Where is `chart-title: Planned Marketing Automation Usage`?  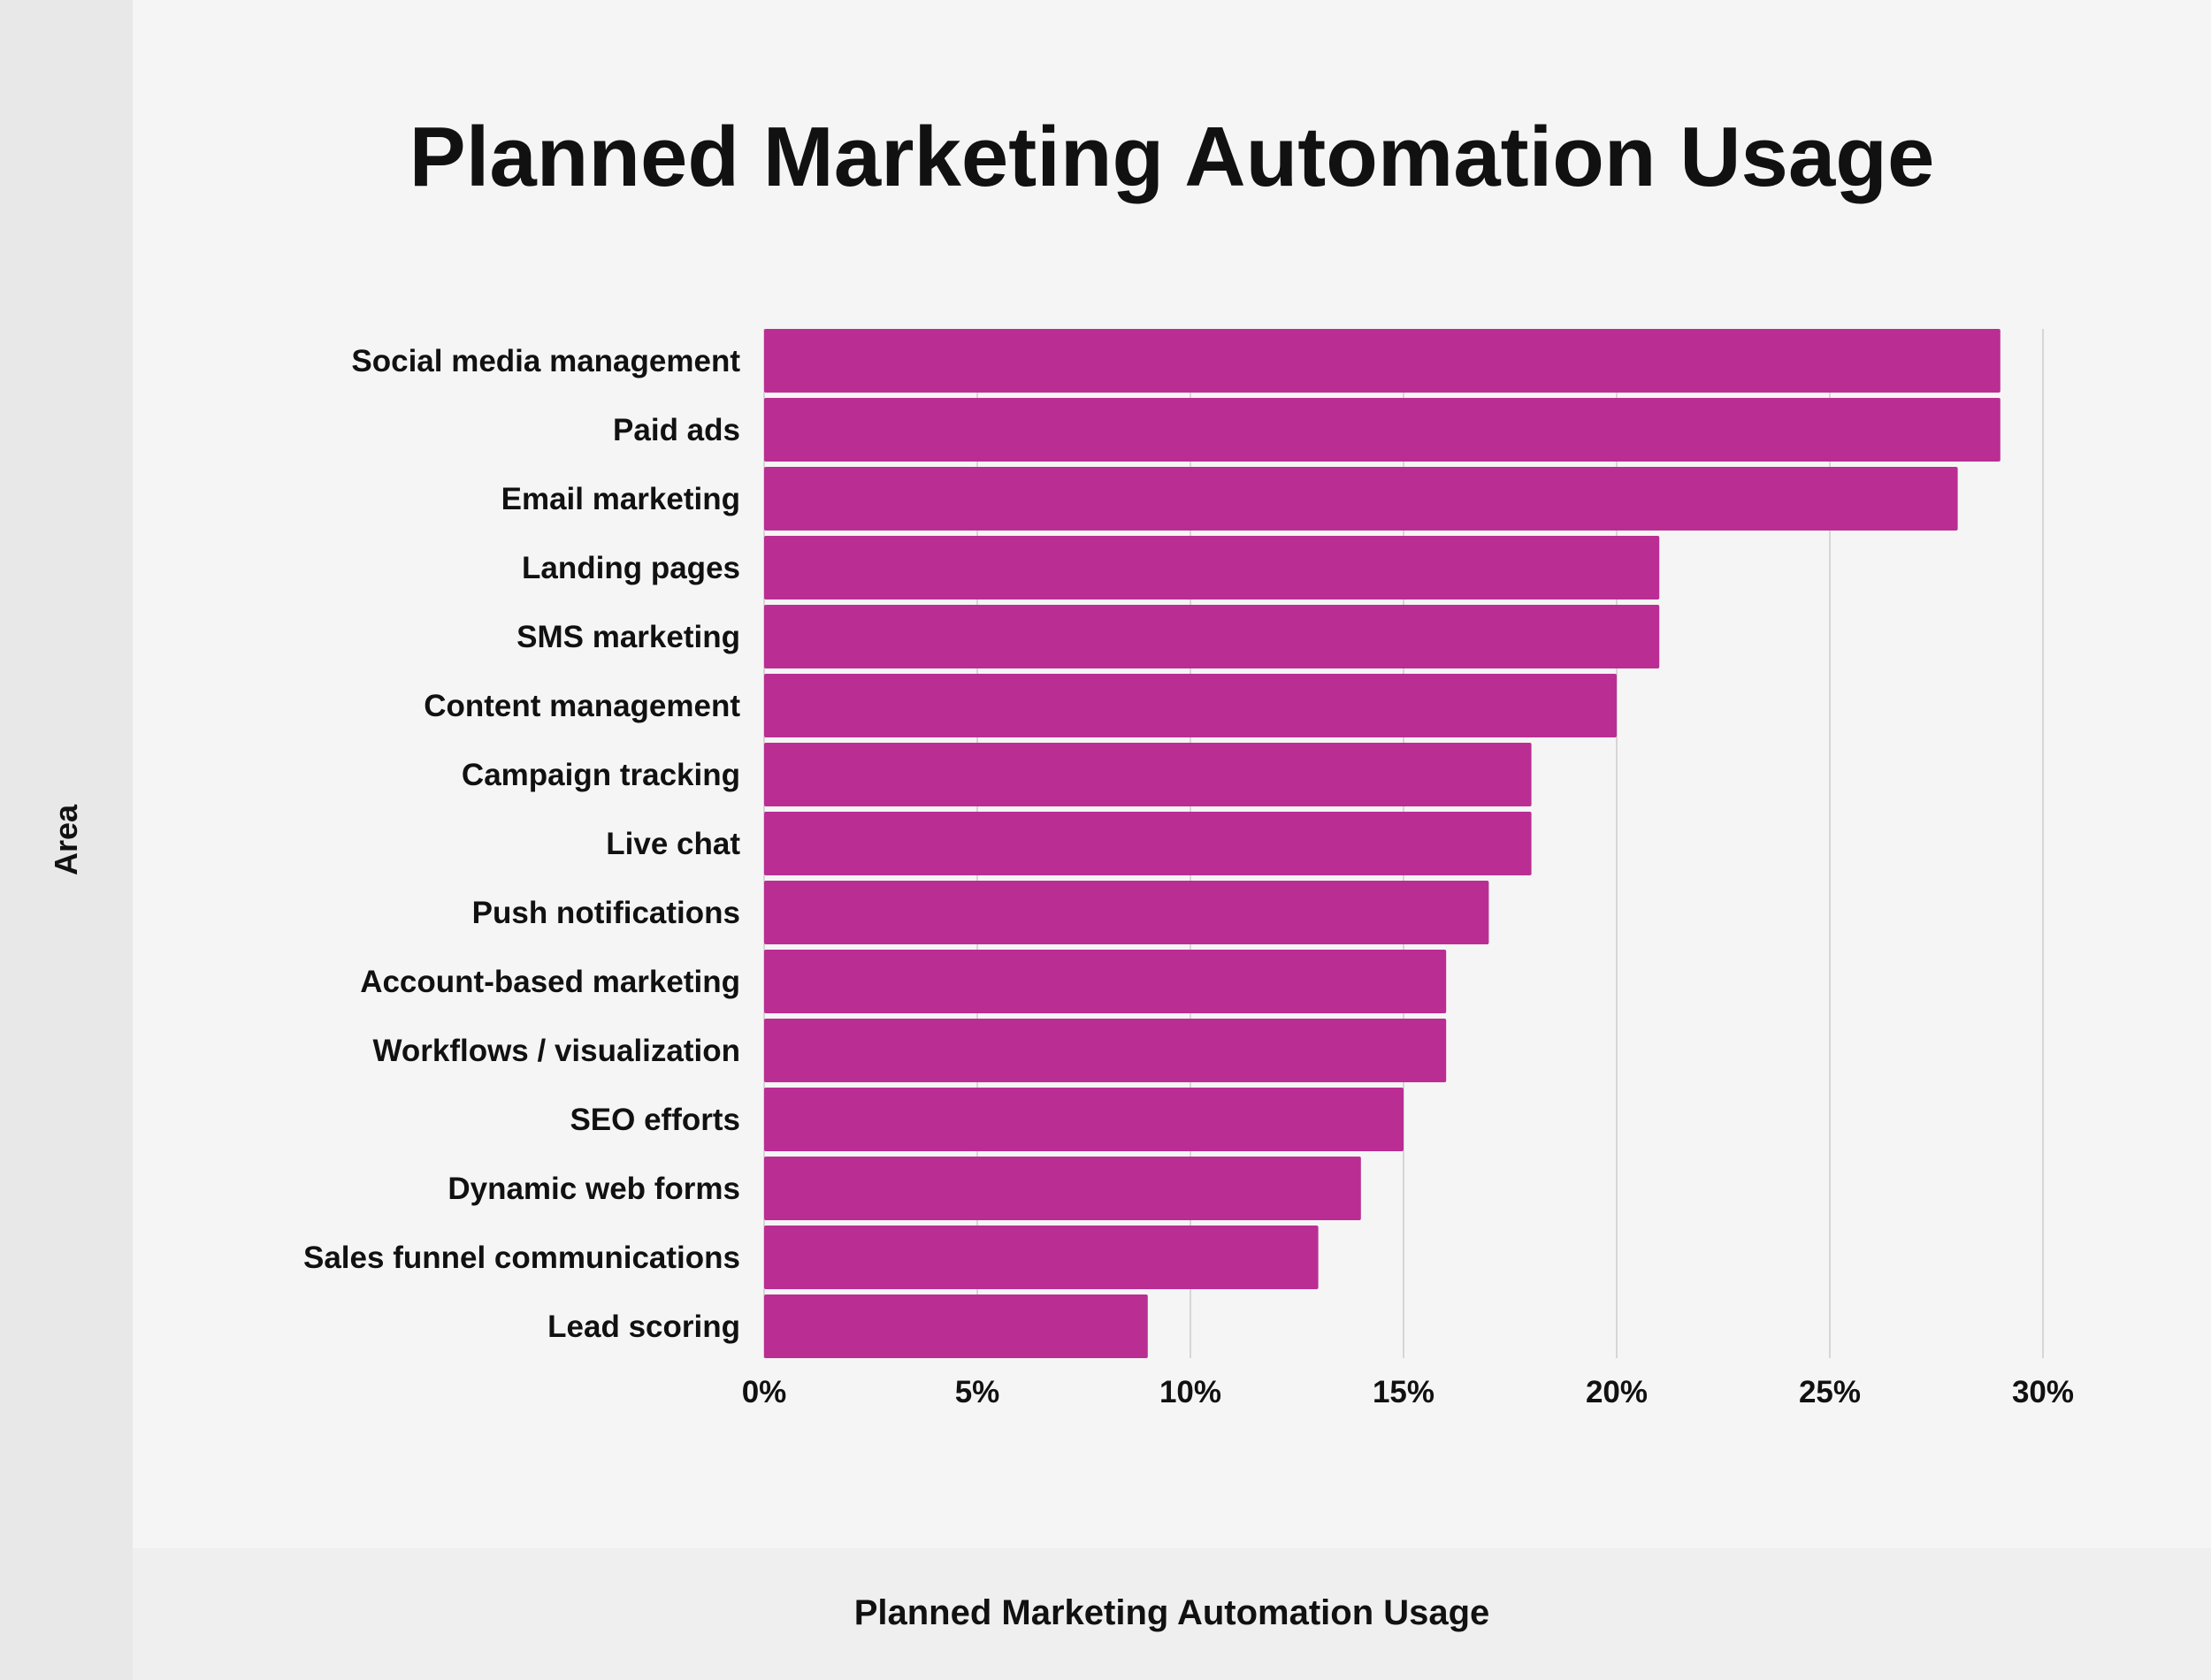
chart-title: Planned Marketing Automation Usage is located at coordinates (1172, 157).